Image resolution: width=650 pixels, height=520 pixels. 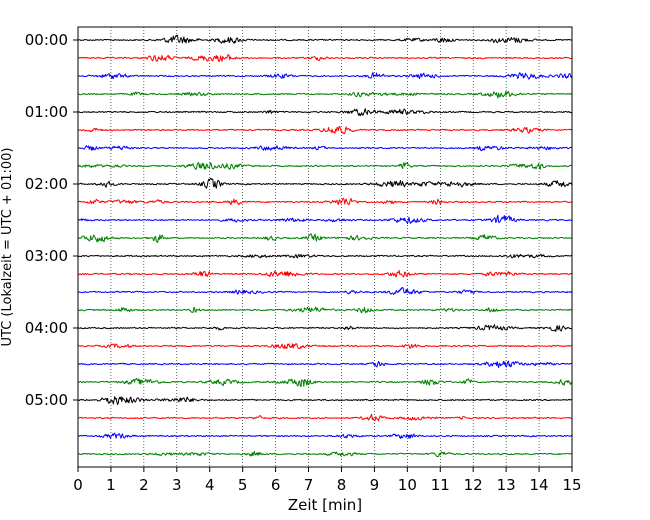 What do you see at coordinates (144, 485) in the screenshot?
I see `x-tick-label: 2` at bounding box center [144, 485].